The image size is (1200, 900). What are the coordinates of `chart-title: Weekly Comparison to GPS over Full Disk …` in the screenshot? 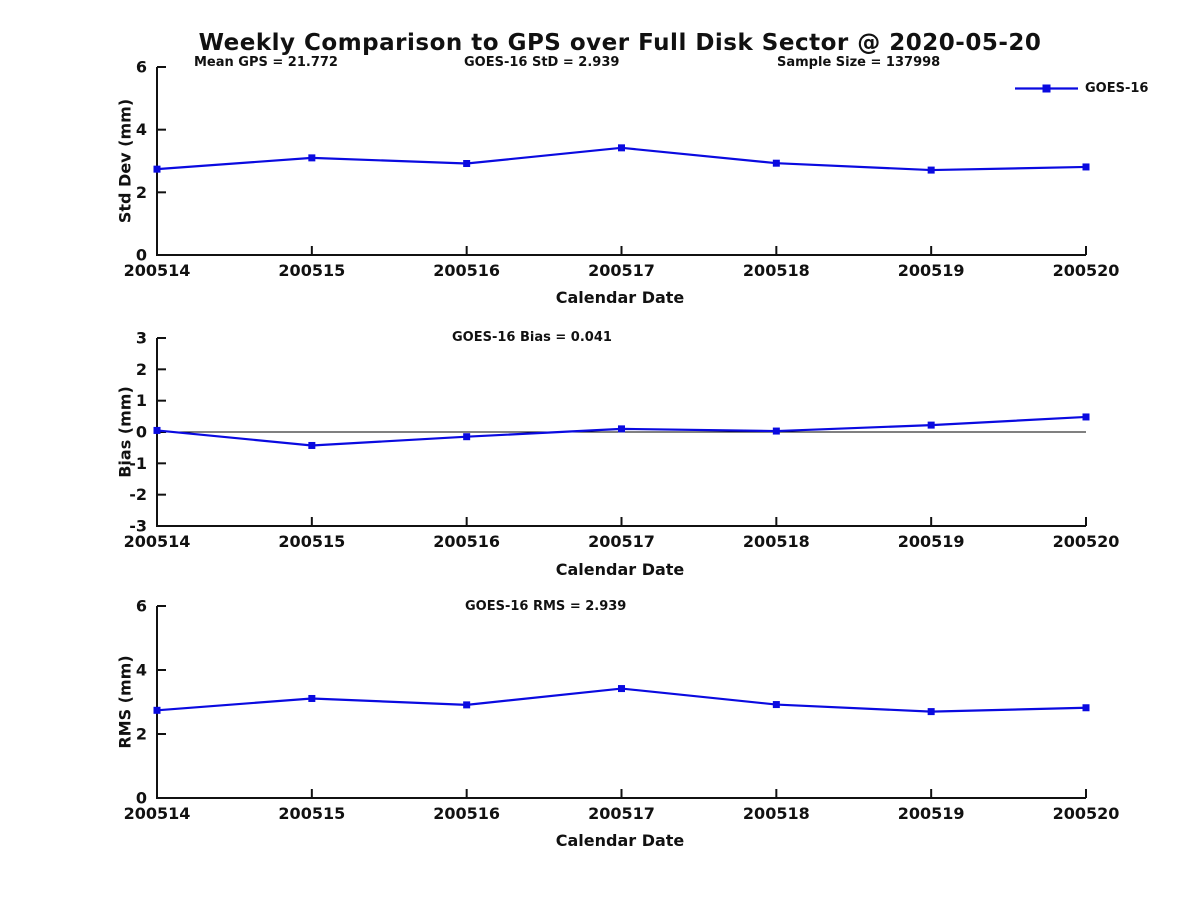 It's located at (620, 43).